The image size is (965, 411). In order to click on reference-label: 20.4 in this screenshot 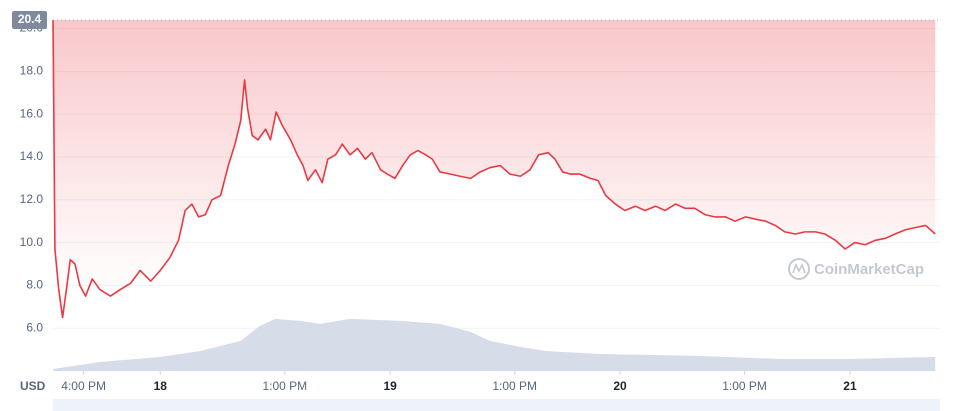, I will do `click(30, 19)`.